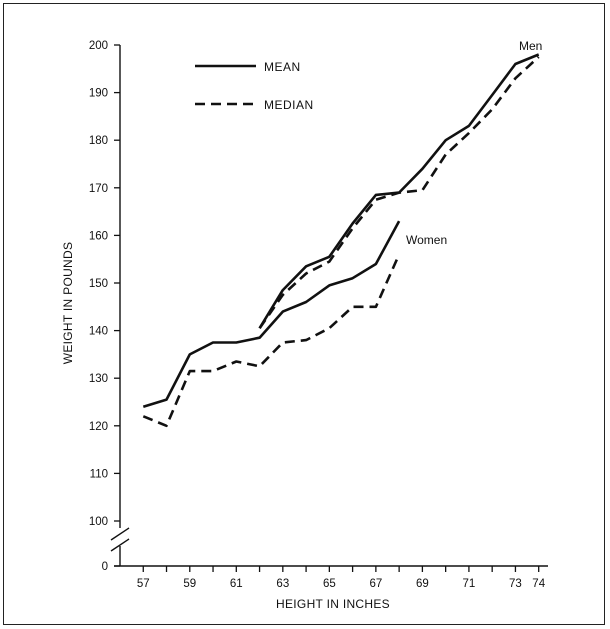  I want to click on women-mean-line, so click(271, 314).